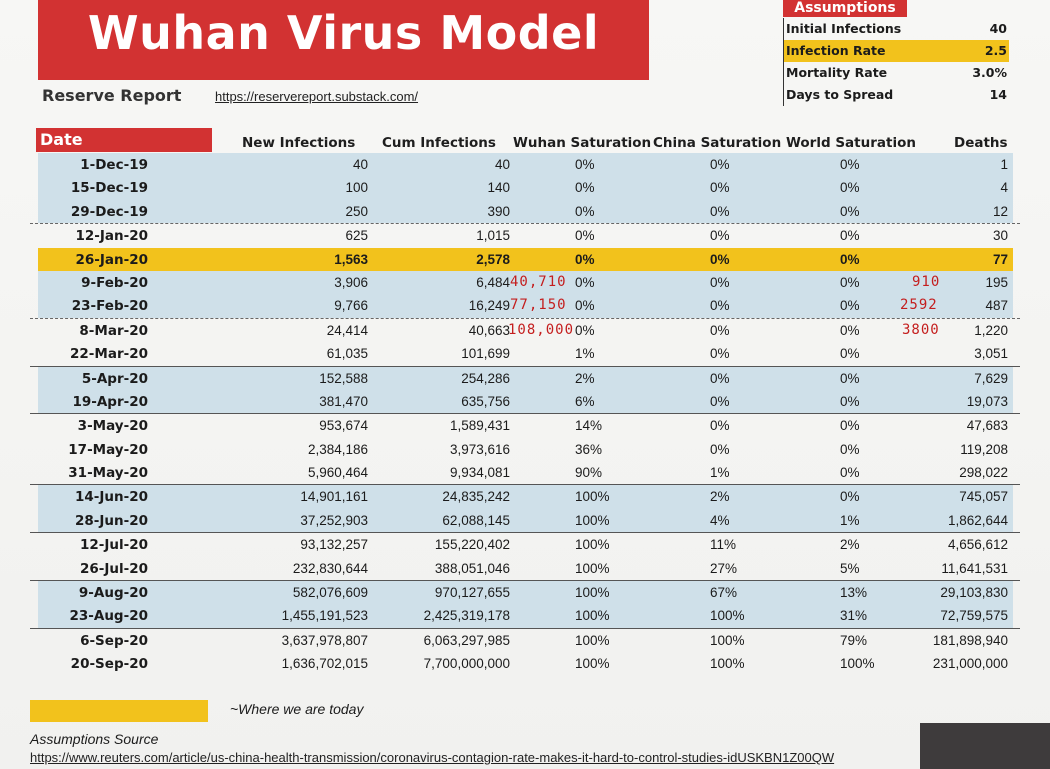 The height and width of the screenshot is (769, 1050). Describe the element at coordinates (351, 306) in the screenshot. I see `cell-new-infections: 9,766` at that location.